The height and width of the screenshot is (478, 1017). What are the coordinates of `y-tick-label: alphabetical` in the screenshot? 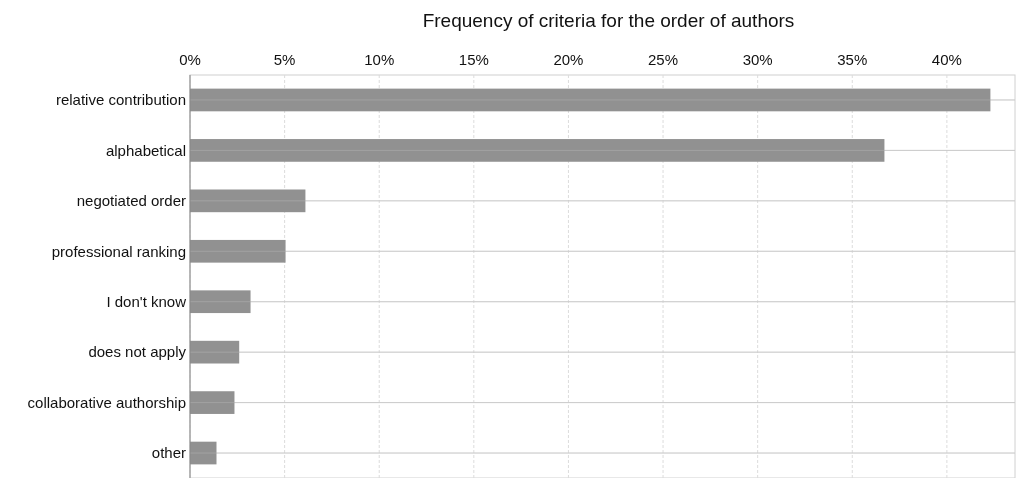 It's located at (145, 150).